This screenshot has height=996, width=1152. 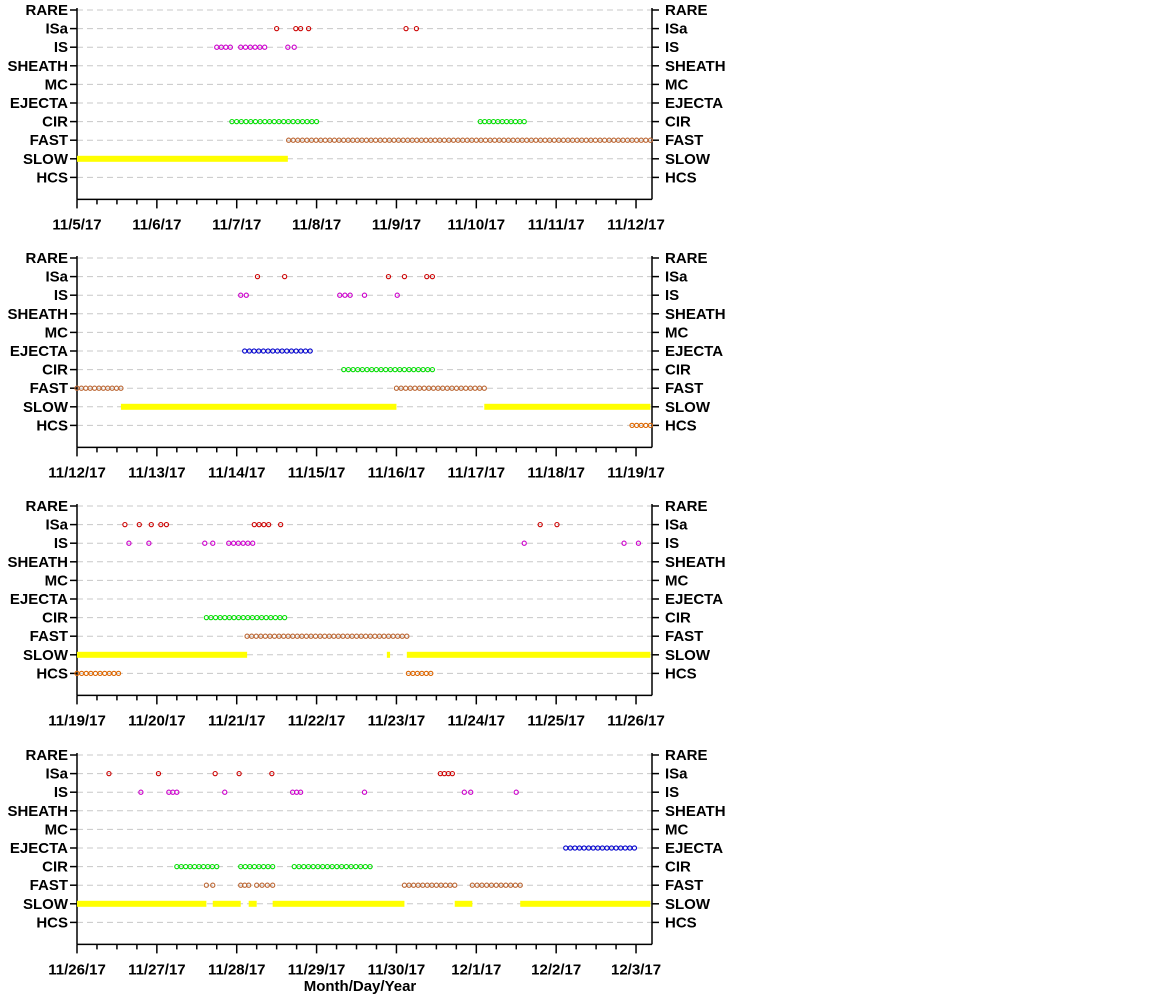 I want to click on data-point-ejecta, so click(x=305, y=351).